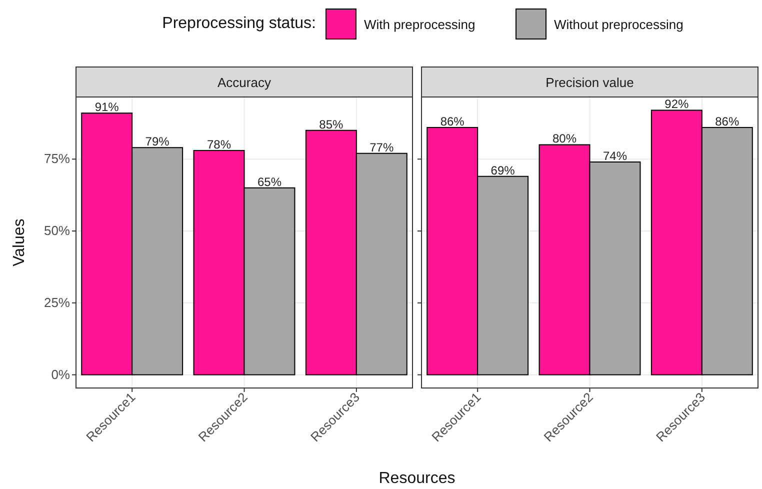  Describe the element at coordinates (269, 181) in the screenshot. I see `data-label: 65%` at that location.